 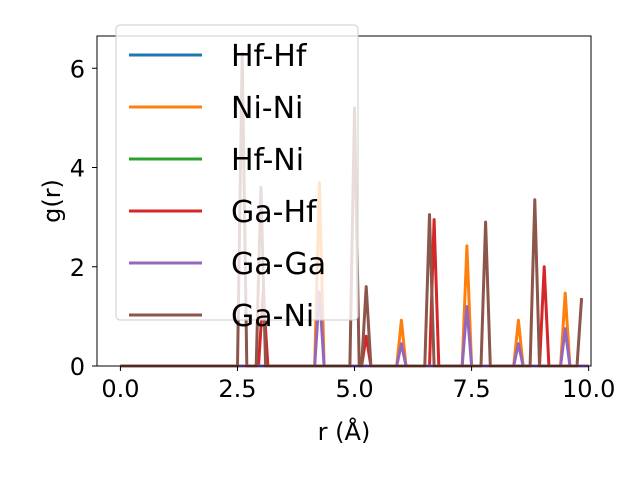 What do you see at coordinates (120, 389) in the screenshot?
I see `x-tick-label: 0.0` at bounding box center [120, 389].